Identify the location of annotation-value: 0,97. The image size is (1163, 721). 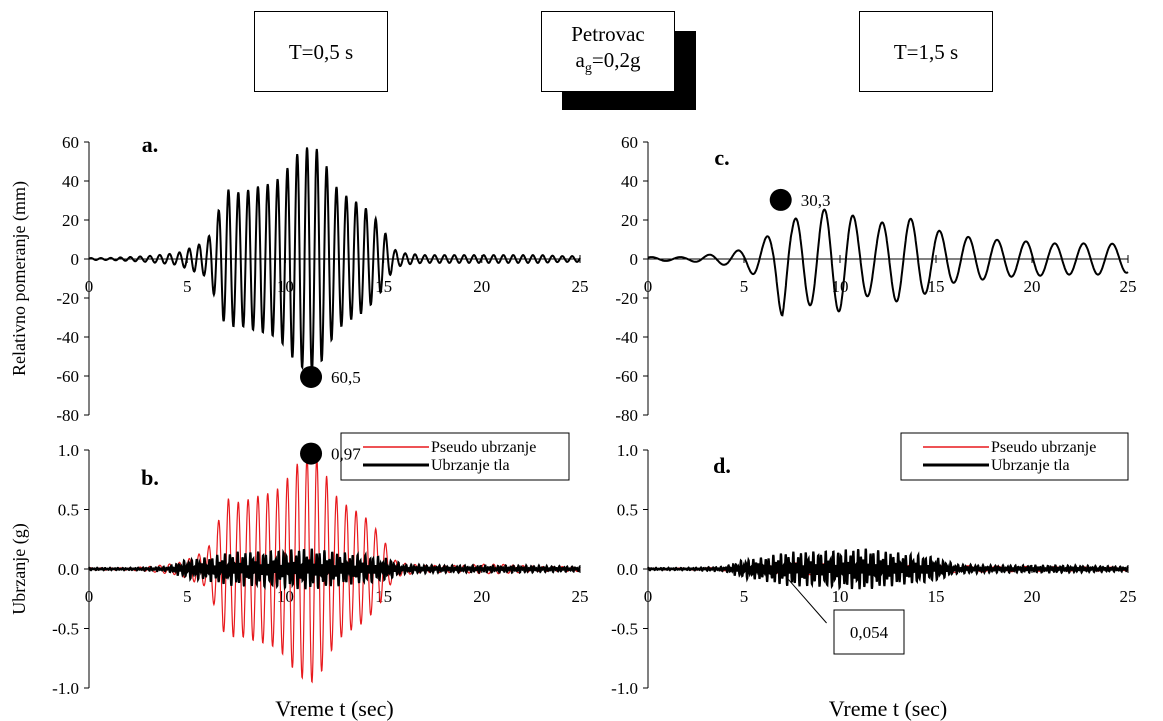
(346, 454).